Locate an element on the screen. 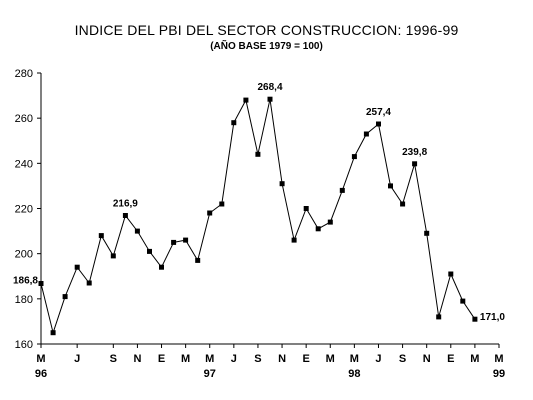 The width and height of the screenshot is (533, 400). data-label: 239,8 is located at coordinates (414, 152).